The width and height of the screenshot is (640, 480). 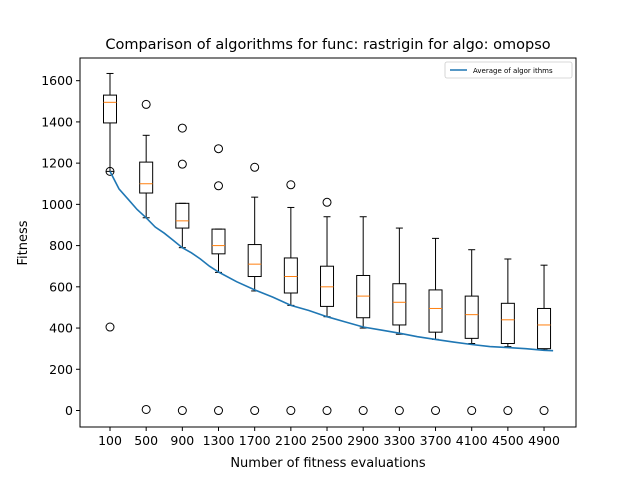 I want to click on x-tick-label: 100, so click(x=110, y=440).